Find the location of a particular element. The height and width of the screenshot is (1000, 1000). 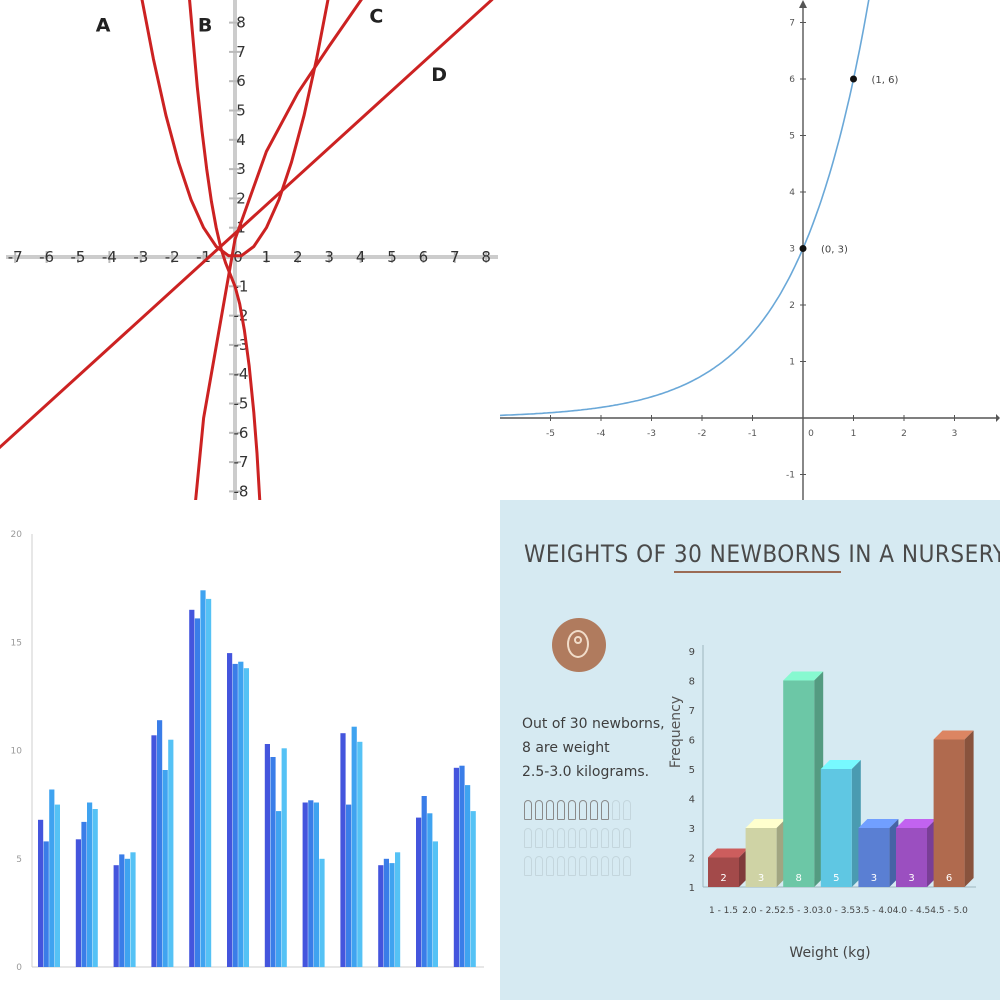

y-tick-label: 4 is located at coordinates (692, 800).